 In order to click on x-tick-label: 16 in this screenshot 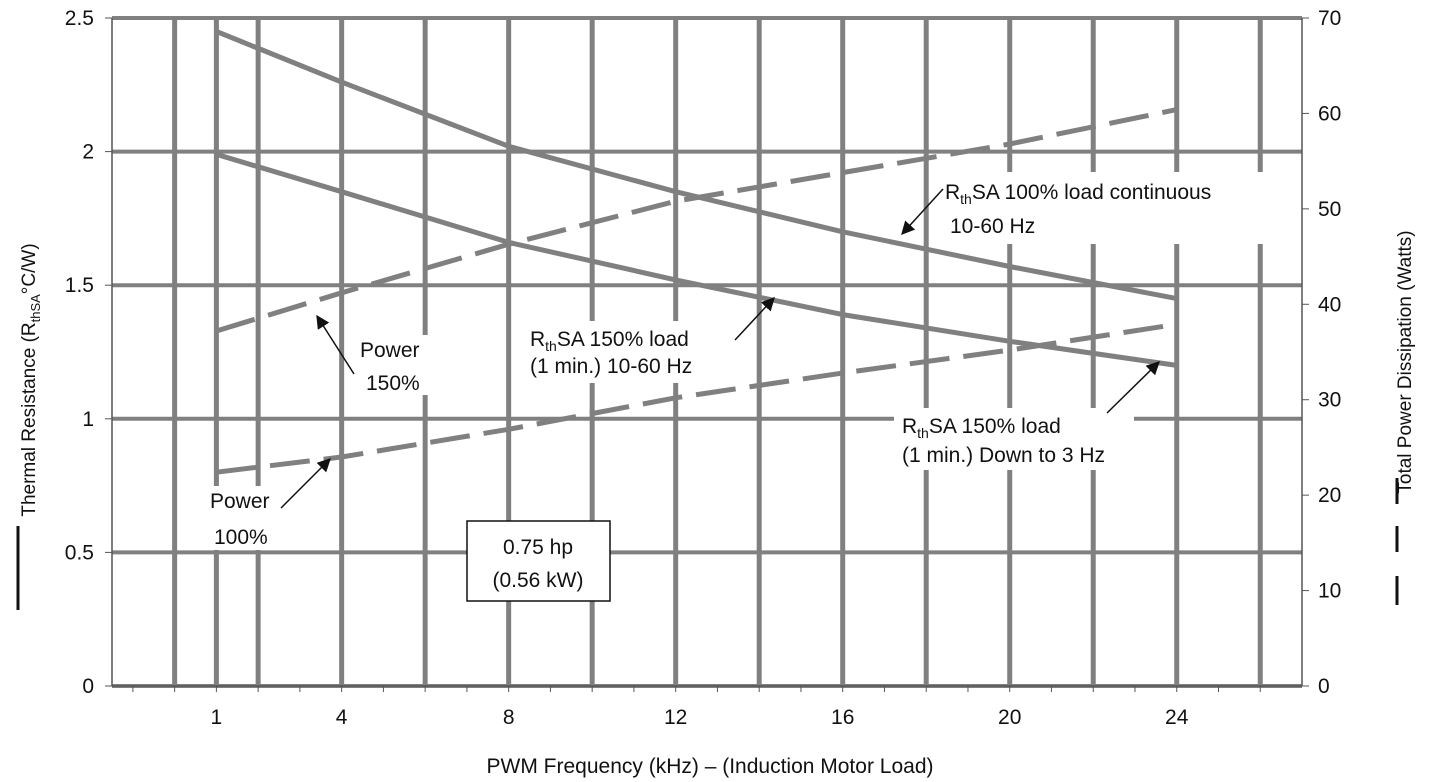, I will do `click(842, 717)`.